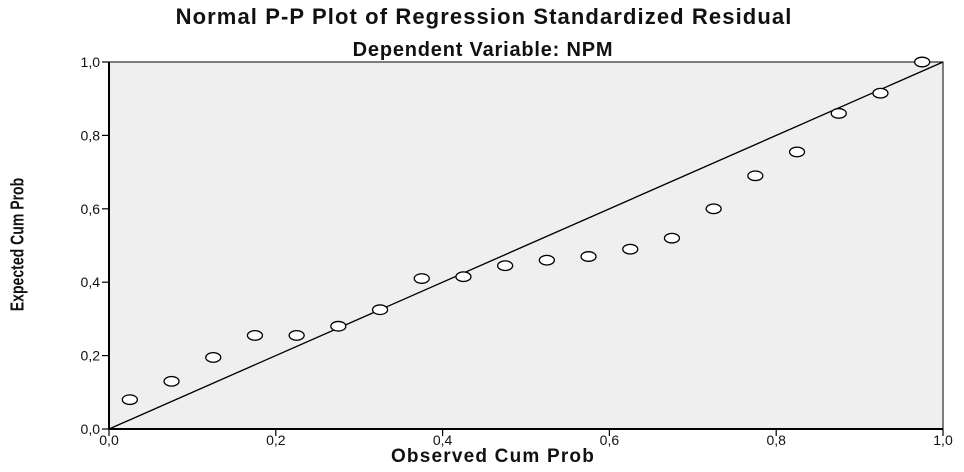  I want to click on y-tick-label: 1,0, so click(91, 62).